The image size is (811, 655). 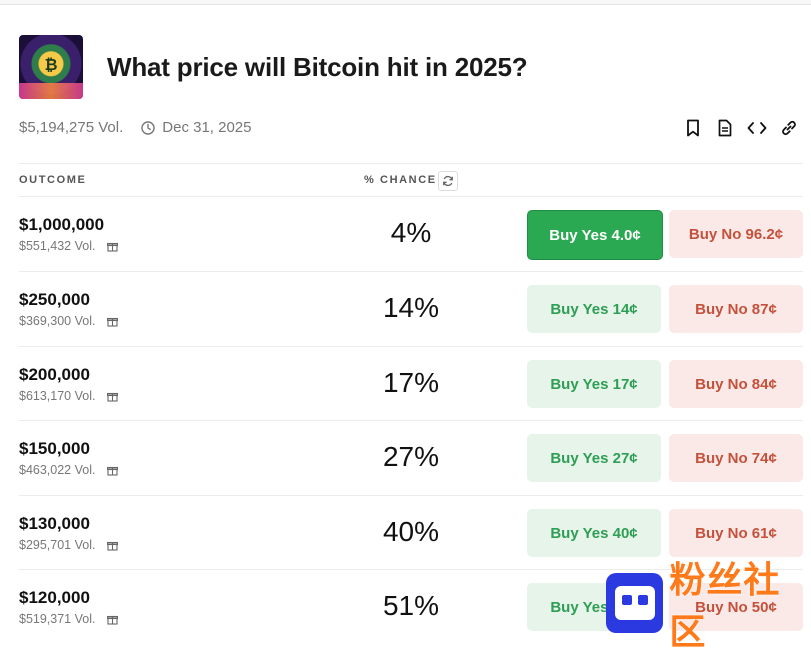 I want to click on refresh-icon, so click(x=448, y=181).